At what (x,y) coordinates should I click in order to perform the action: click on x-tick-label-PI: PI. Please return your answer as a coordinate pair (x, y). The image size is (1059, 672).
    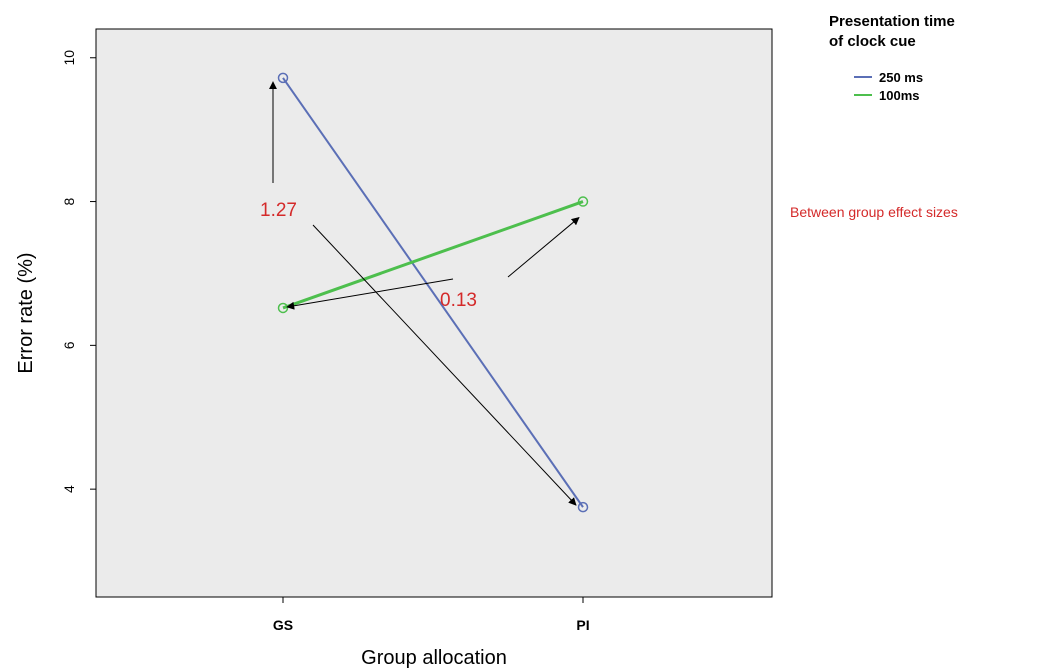
    Looking at the image, I should click on (582, 625).